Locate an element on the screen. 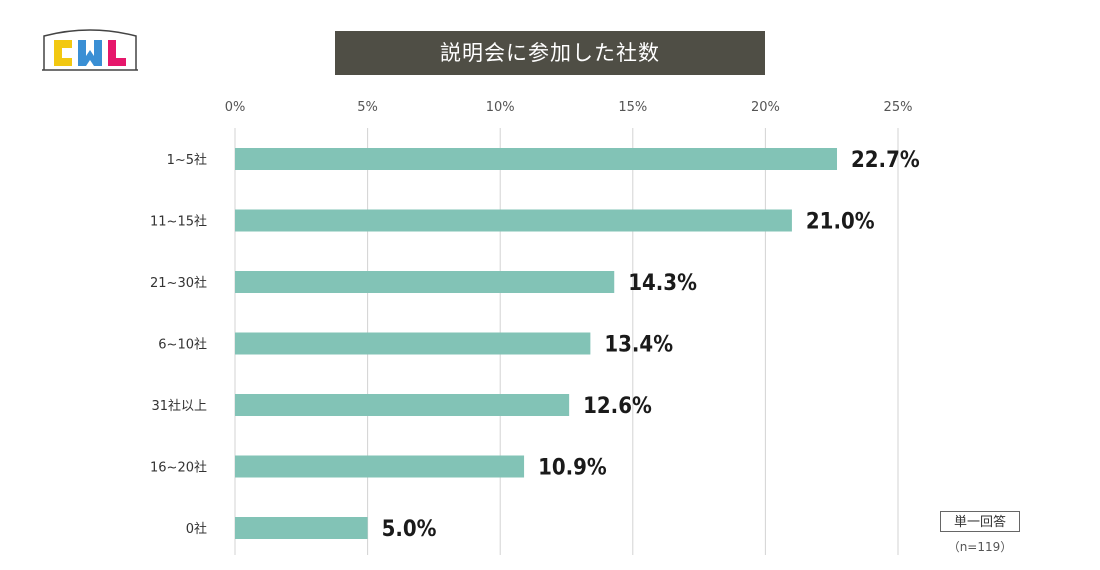  value-label: 13.4% is located at coordinates (638, 345).